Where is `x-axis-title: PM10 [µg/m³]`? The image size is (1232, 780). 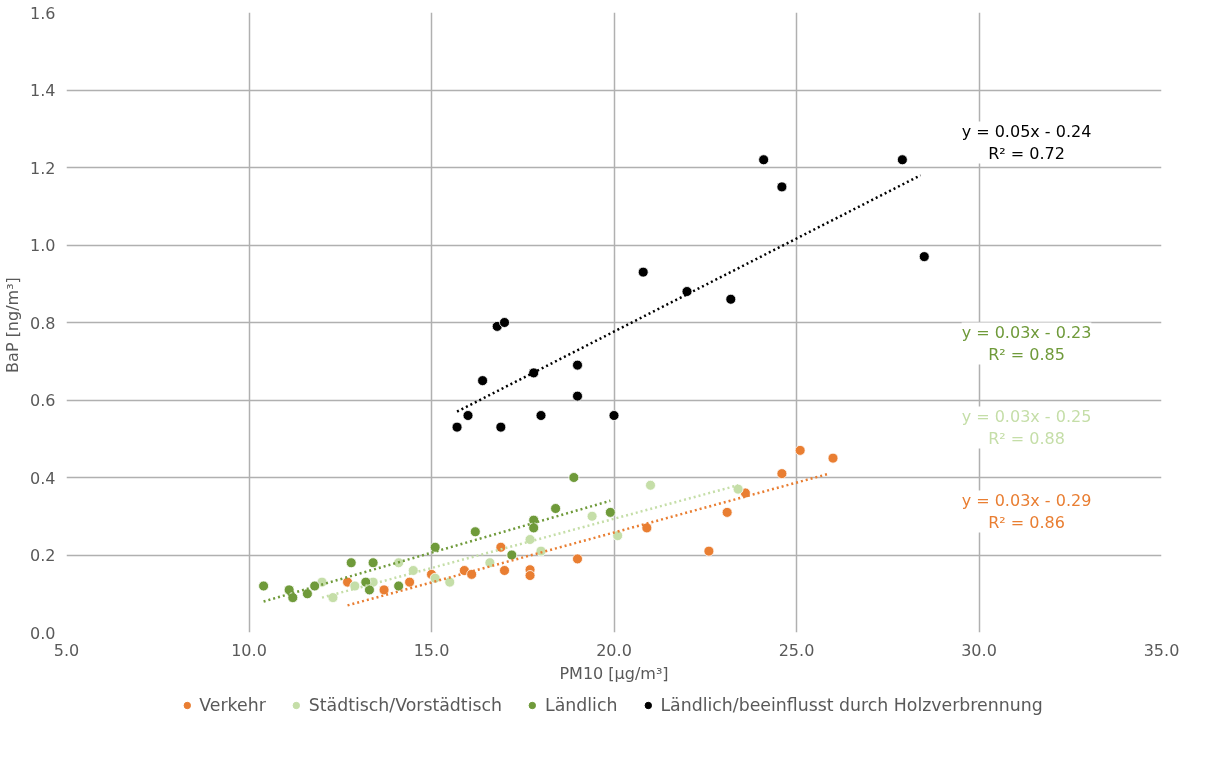 x-axis-title: PM10 [µg/m³] is located at coordinates (614, 673).